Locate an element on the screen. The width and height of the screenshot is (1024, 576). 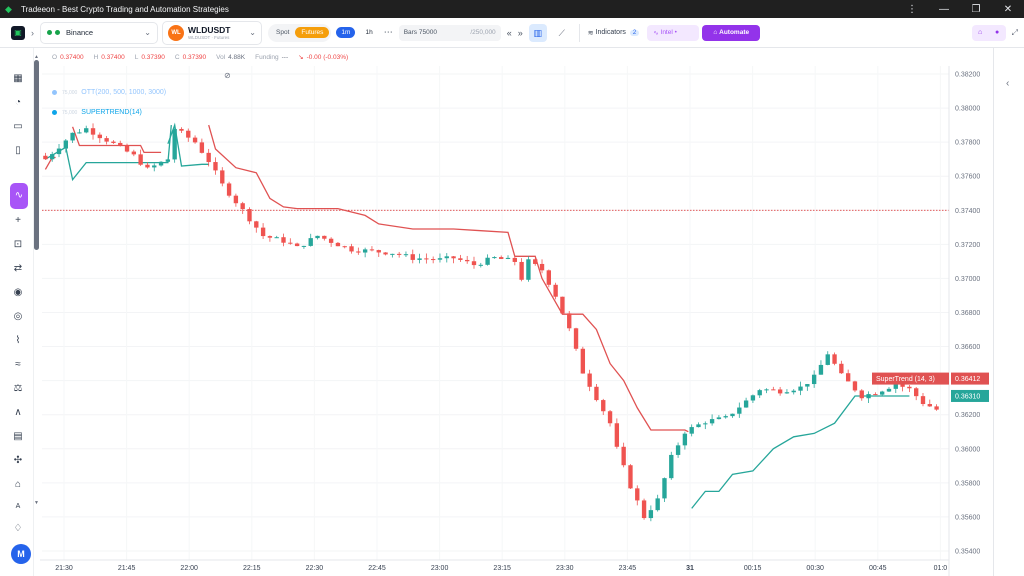
sidebar-scrollbar is located at coordinates (36, 155).